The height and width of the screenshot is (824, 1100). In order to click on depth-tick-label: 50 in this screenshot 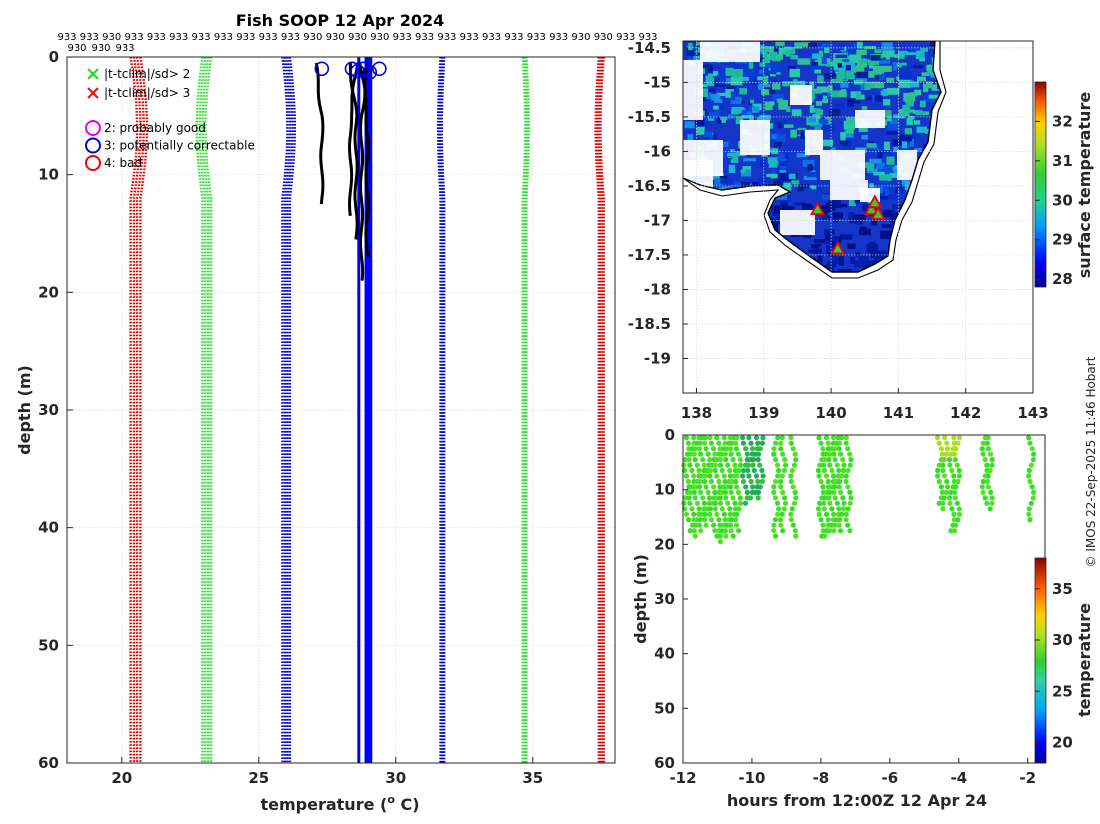, I will do `click(664, 708)`.